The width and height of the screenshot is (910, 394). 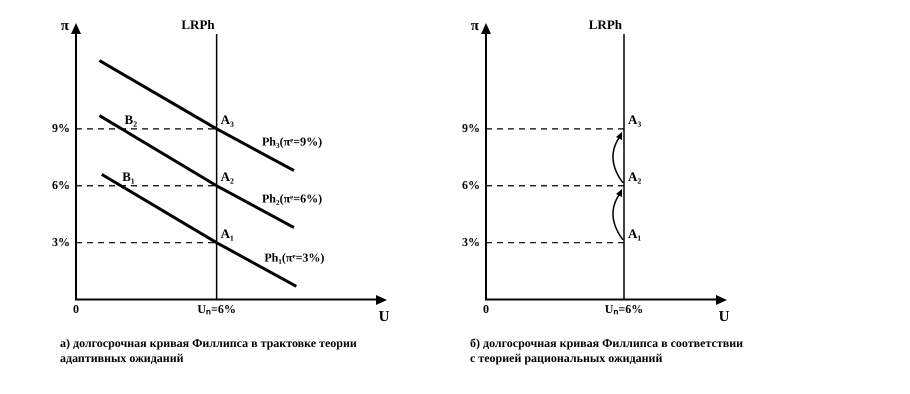 What do you see at coordinates (208, 351) in the screenshot?
I see `text: а) долгосрочная кривая Филлипса в трактовке теории адаптивных ожиданий` at bounding box center [208, 351].